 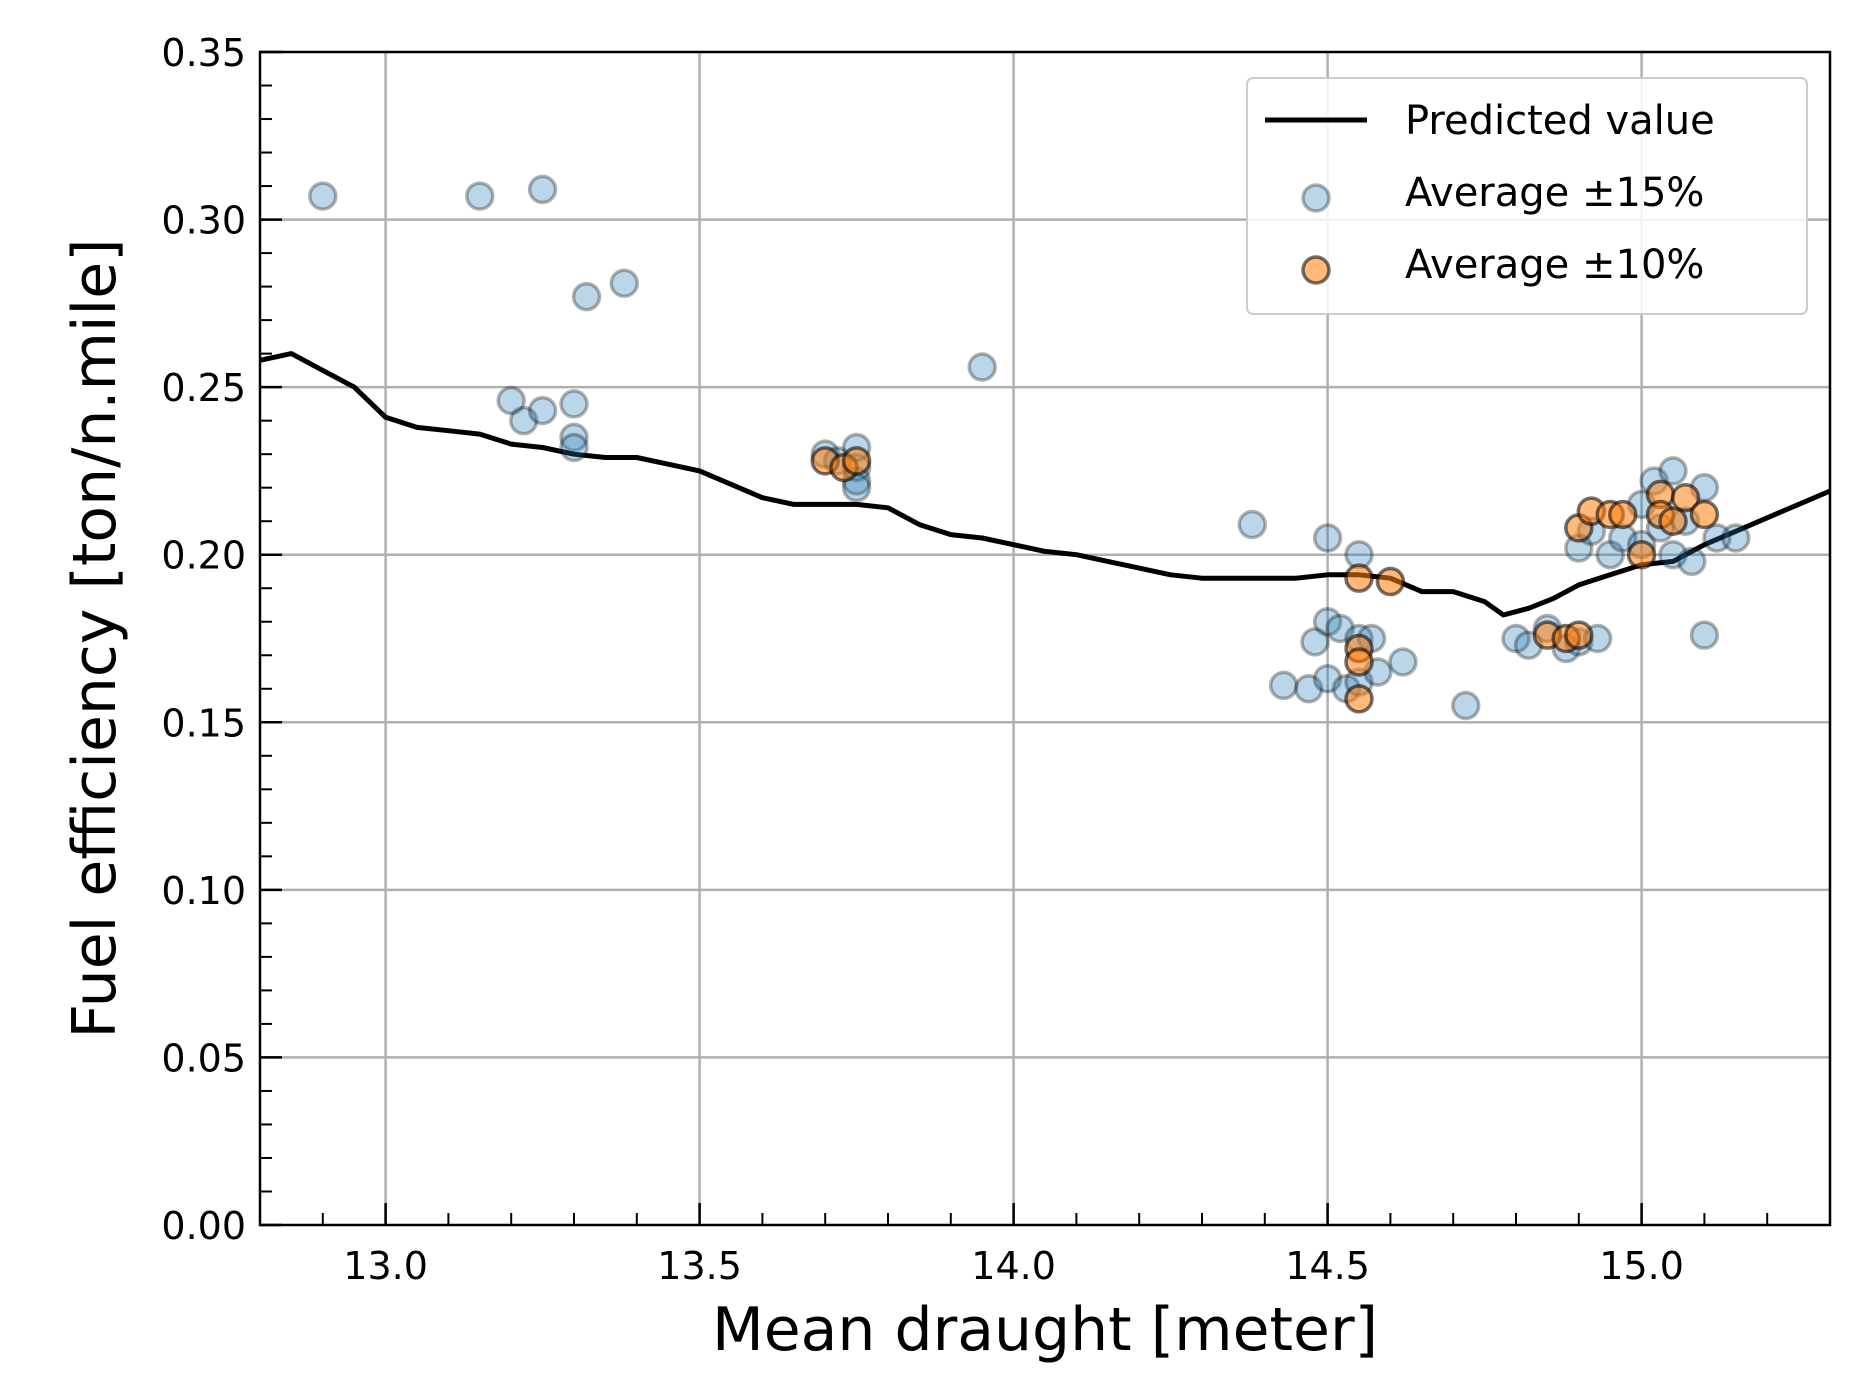 I want to click on x-tick-label: 15.0, so click(x=1641, y=1266).